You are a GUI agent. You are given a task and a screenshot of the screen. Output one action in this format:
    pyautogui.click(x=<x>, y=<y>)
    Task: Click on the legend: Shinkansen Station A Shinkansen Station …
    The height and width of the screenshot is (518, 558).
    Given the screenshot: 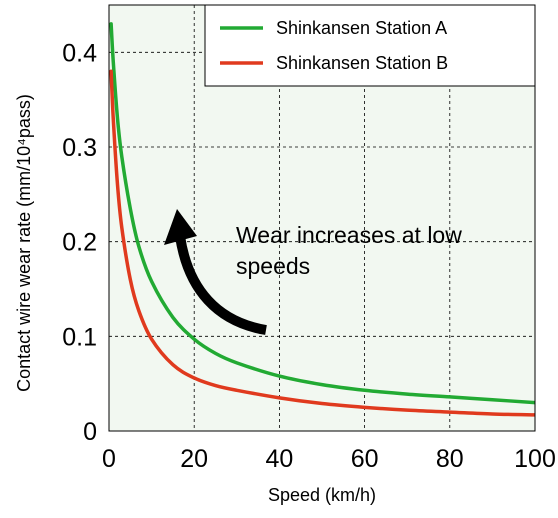 What is the action you would take?
    pyautogui.click(x=370, y=45)
    